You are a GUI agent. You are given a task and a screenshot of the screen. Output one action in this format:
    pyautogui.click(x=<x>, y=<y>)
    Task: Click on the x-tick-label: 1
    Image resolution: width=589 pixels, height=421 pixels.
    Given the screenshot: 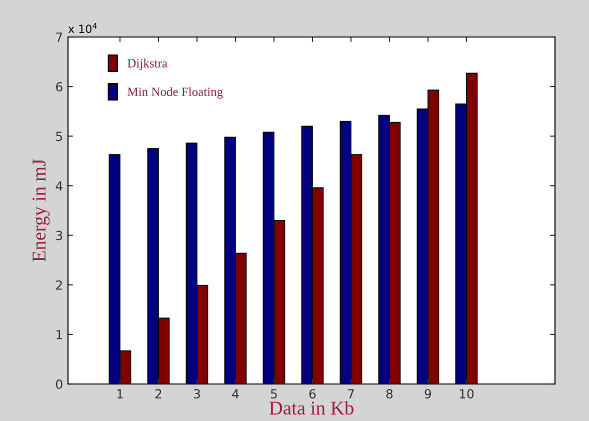 What is the action you would take?
    pyautogui.click(x=120, y=393)
    